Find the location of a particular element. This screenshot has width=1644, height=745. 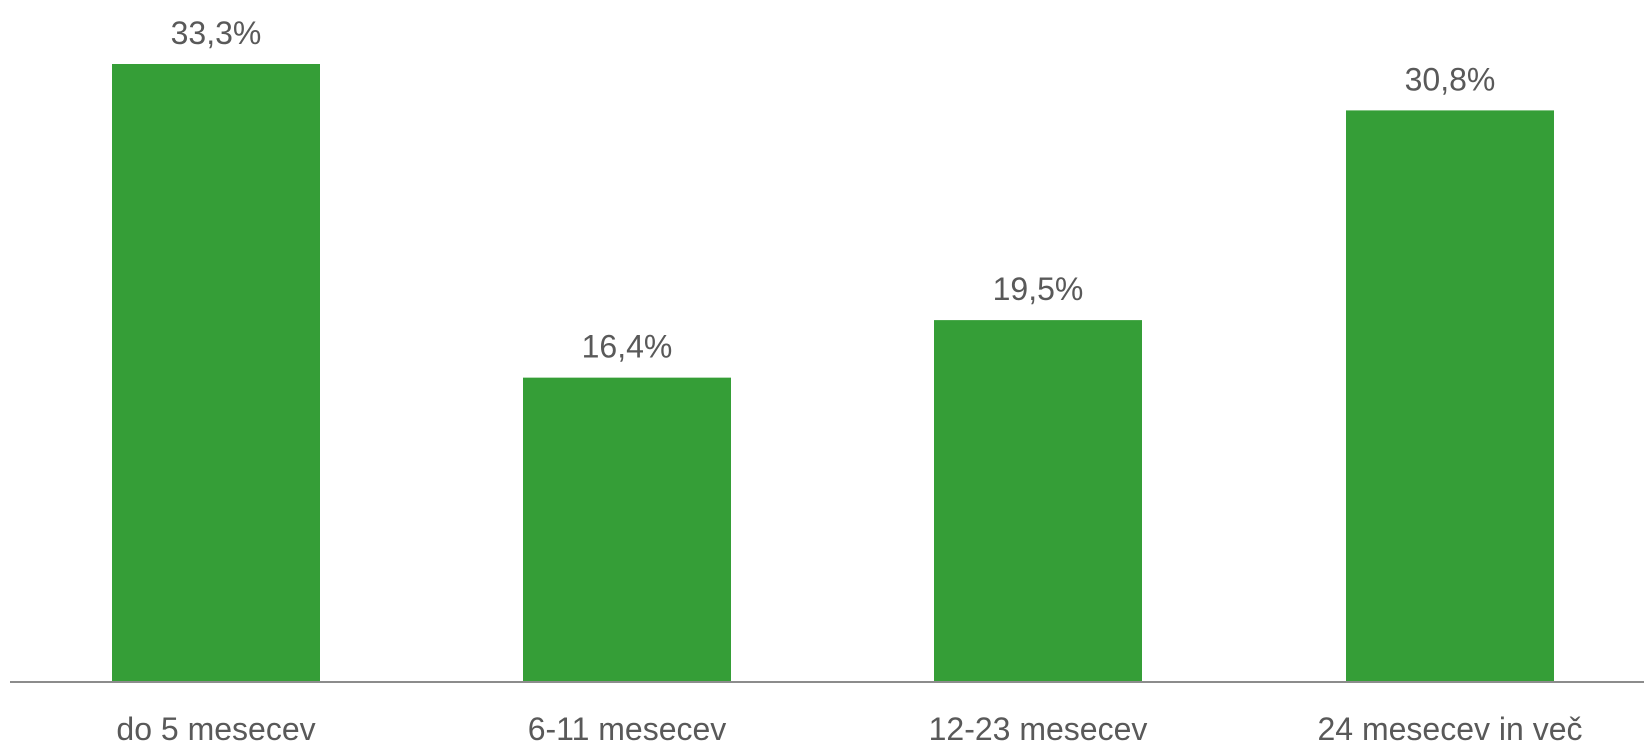

x-tick-label-3: 12-23 mesecev is located at coordinates (1038, 728).